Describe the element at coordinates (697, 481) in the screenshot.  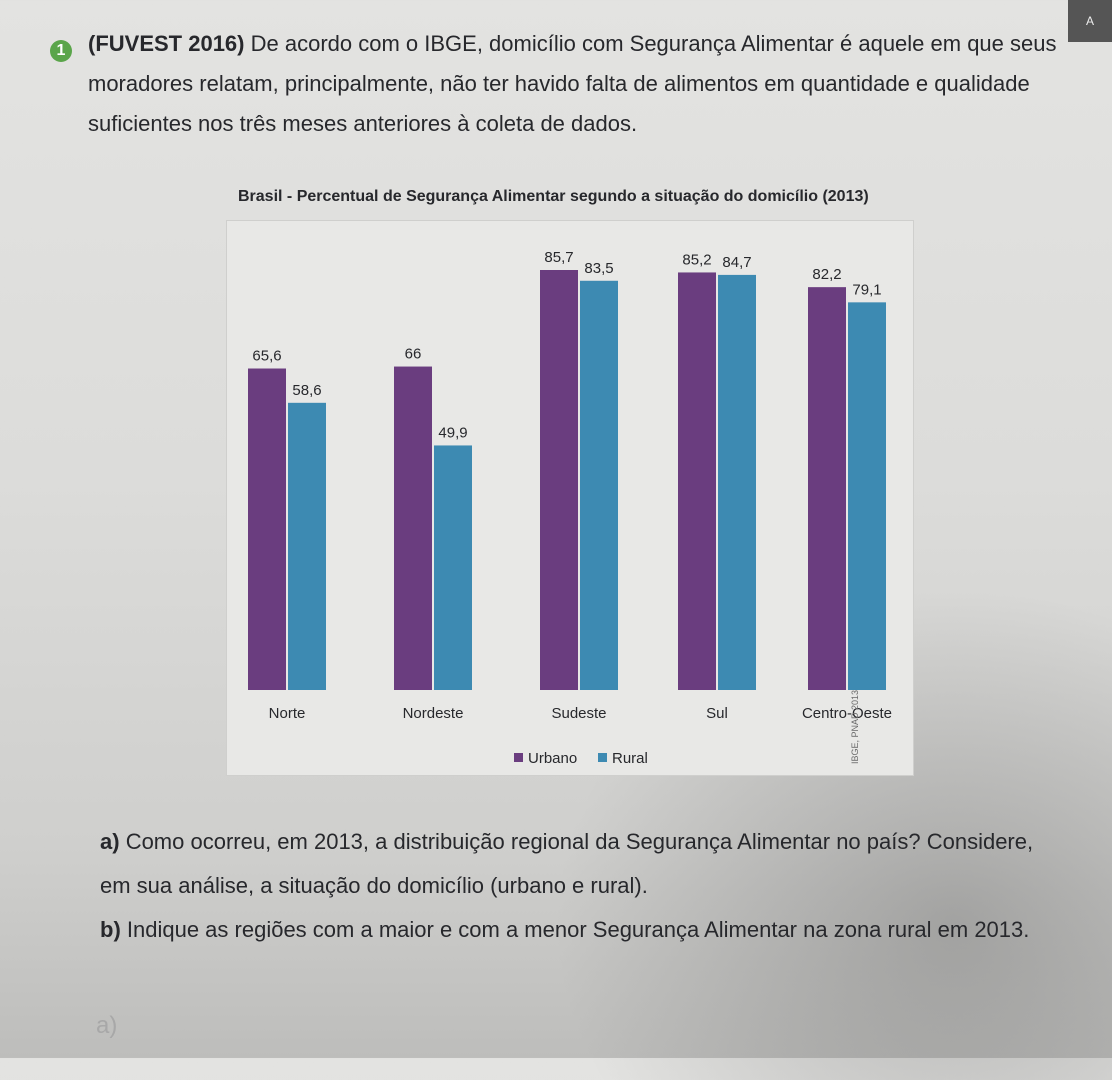
I see `bar-sul-urbano` at that location.